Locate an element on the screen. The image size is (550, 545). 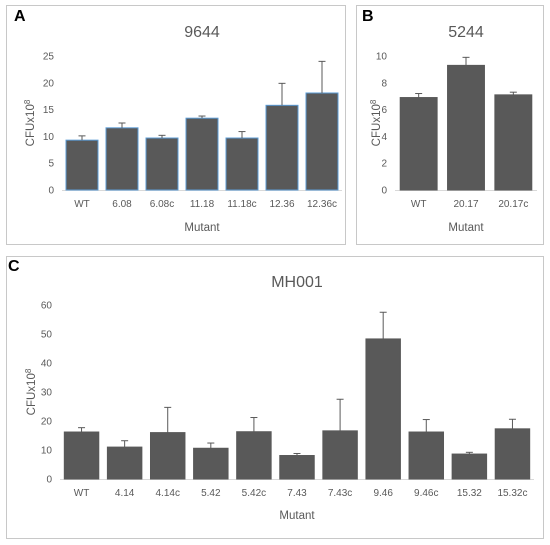
x-tick-label: 4.14 is located at coordinates (125, 493).